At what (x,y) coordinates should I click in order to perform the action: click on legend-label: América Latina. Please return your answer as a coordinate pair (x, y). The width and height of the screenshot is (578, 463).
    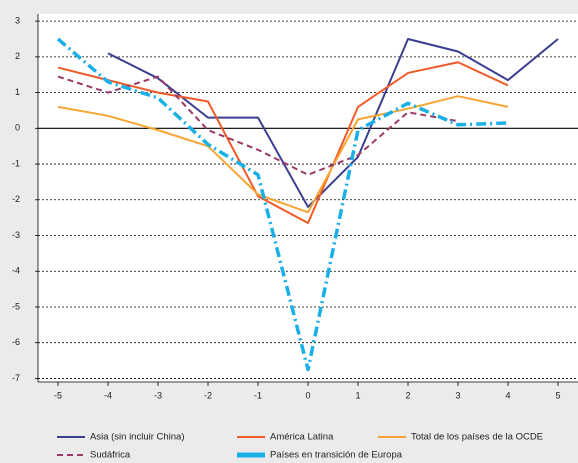
    Looking at the image, I should click on (302, 437).